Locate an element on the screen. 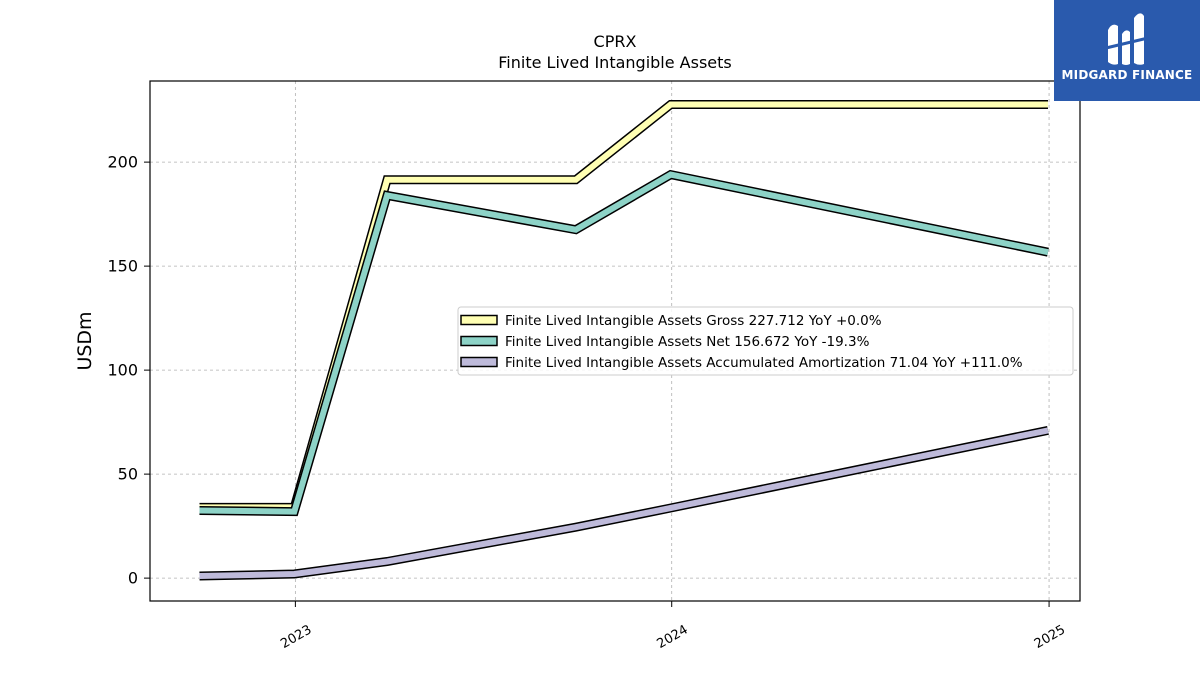 The height and width of the screenshot is (675, 1200). logo-mark-icon is located at coordinates (1127, 39).